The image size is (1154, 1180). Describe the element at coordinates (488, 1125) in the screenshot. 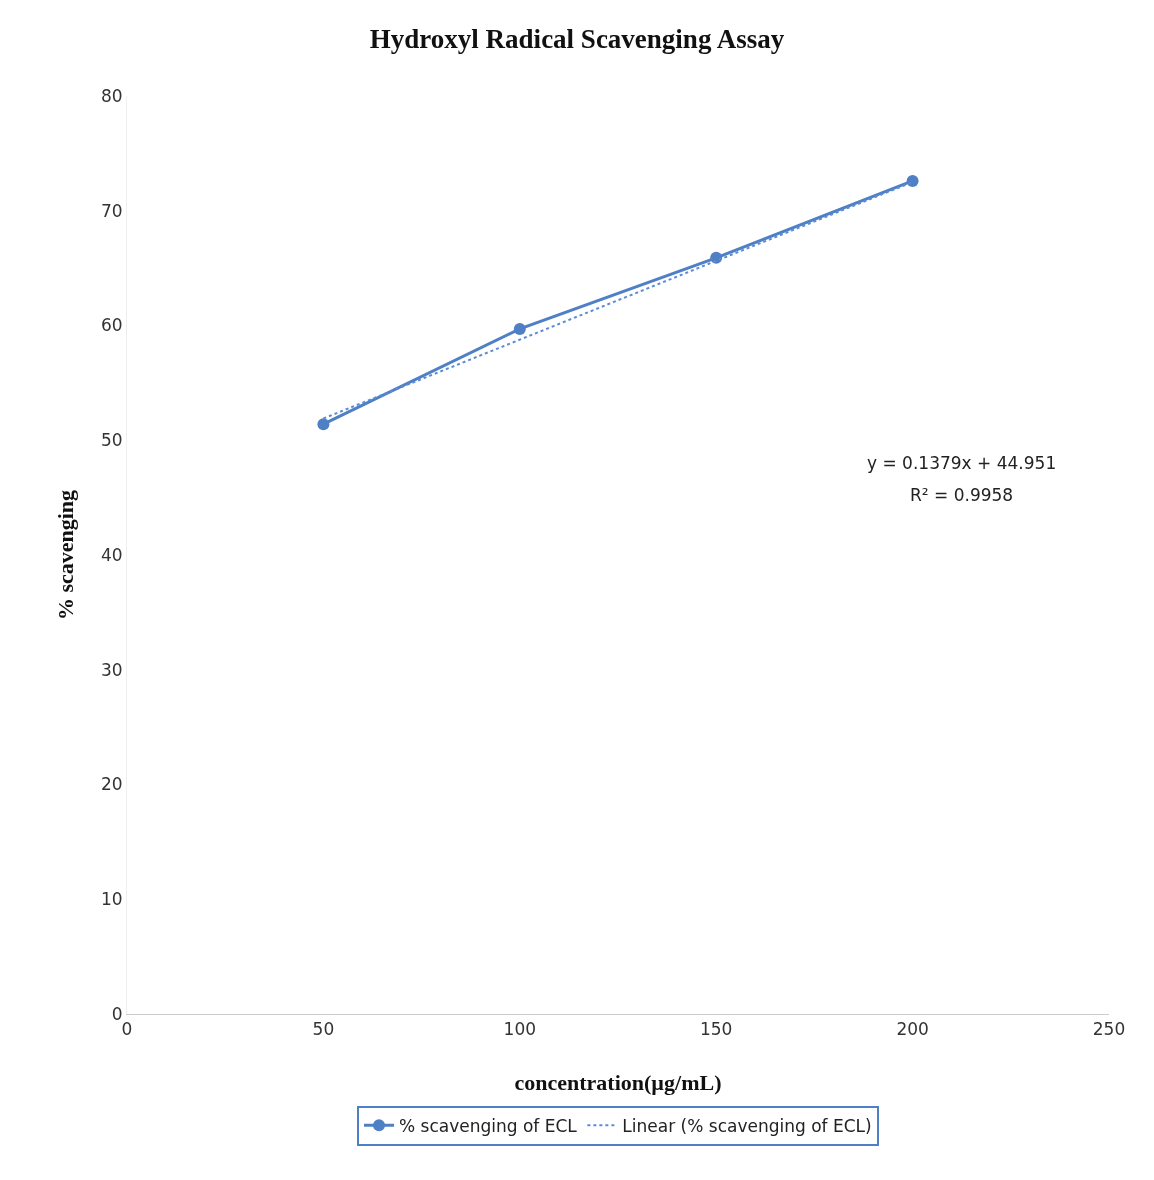

I see `legend-label: % scavenging of ECL` at that location.